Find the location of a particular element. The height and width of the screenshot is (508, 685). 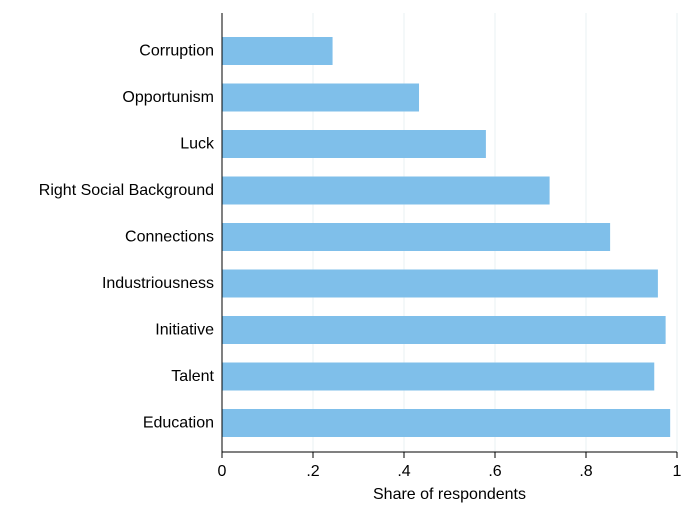

category-label: Education is located at coordinates (178, 423).